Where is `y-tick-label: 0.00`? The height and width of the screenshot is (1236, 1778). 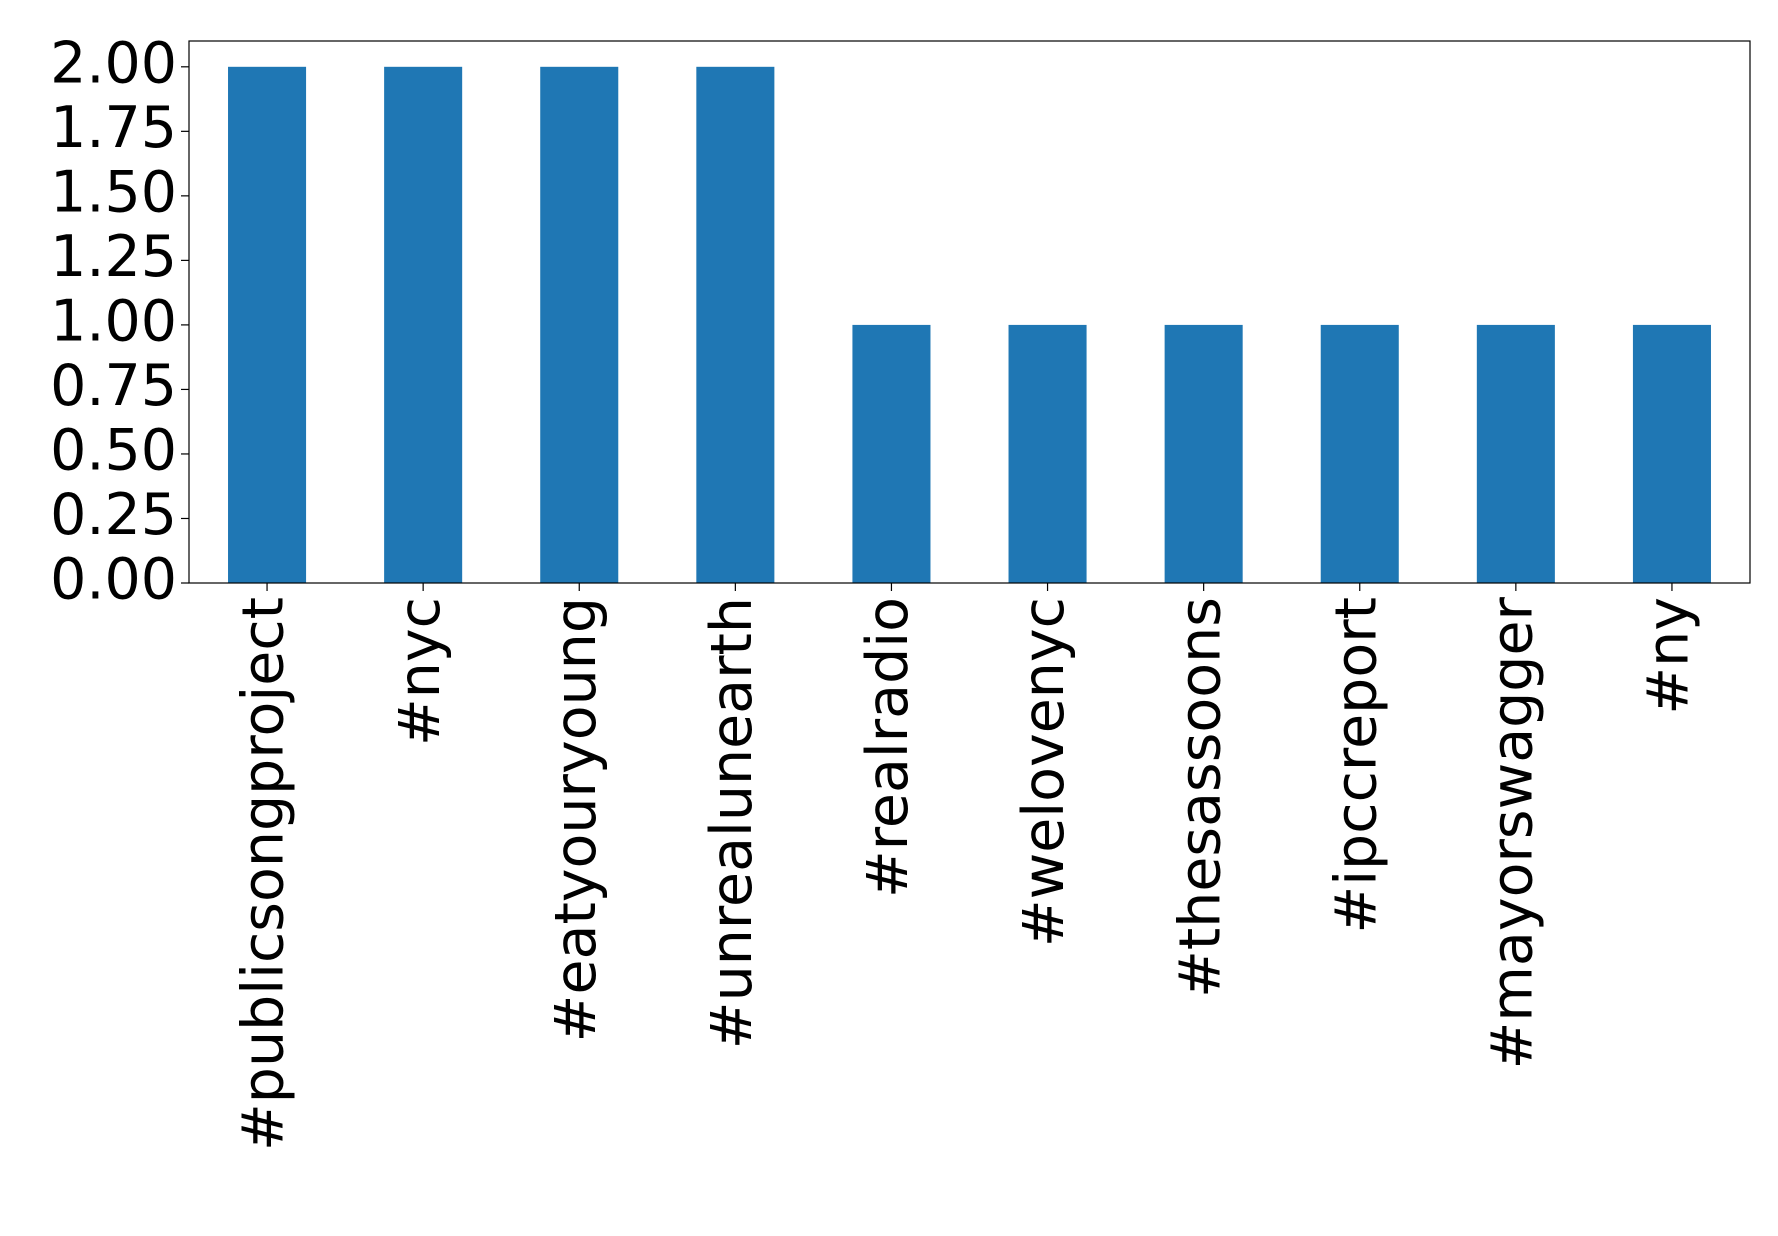 y-tick-label: 0.00 is located at coordinates (113, 580).